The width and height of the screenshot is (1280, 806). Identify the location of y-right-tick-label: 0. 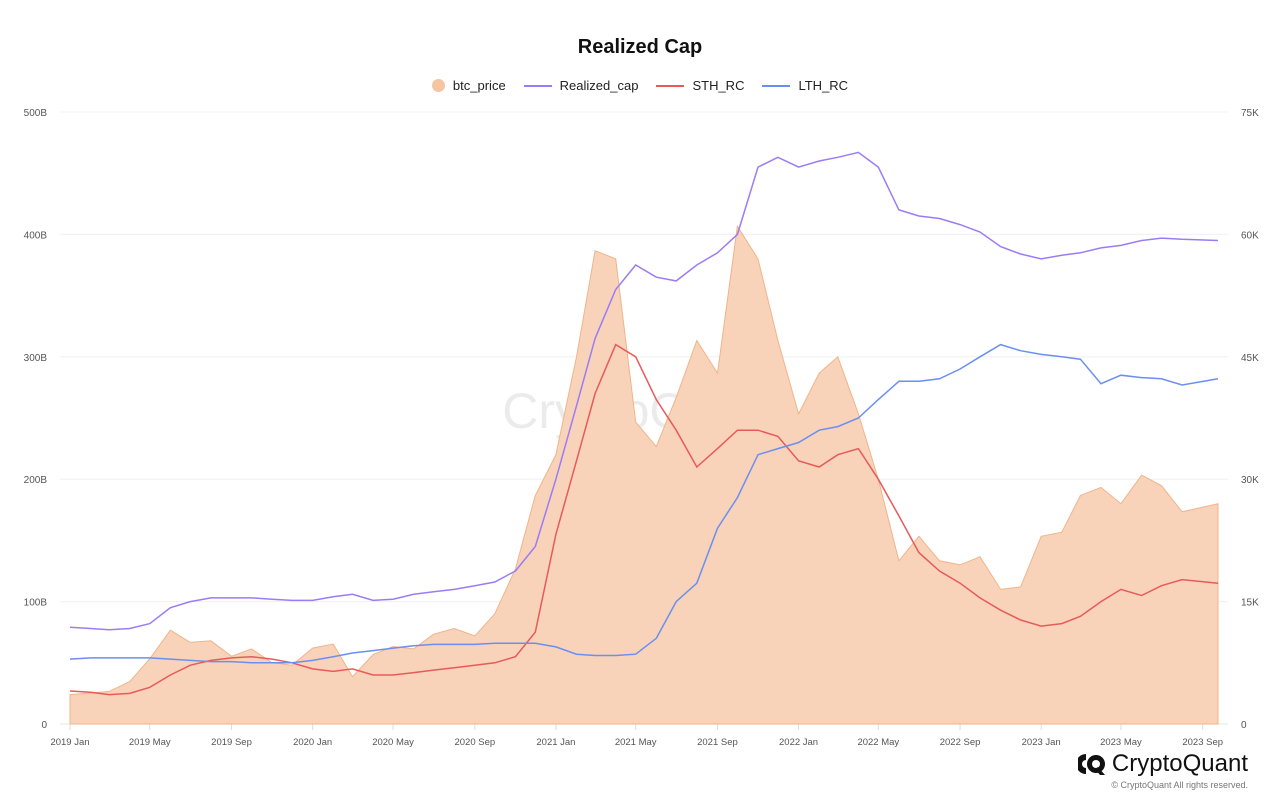
(1244, 725).